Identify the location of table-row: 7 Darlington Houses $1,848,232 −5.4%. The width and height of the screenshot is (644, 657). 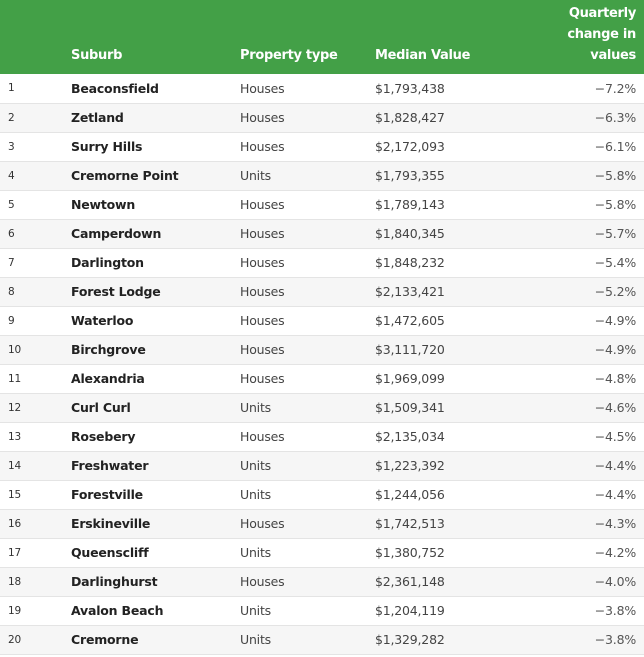
(322, 262).